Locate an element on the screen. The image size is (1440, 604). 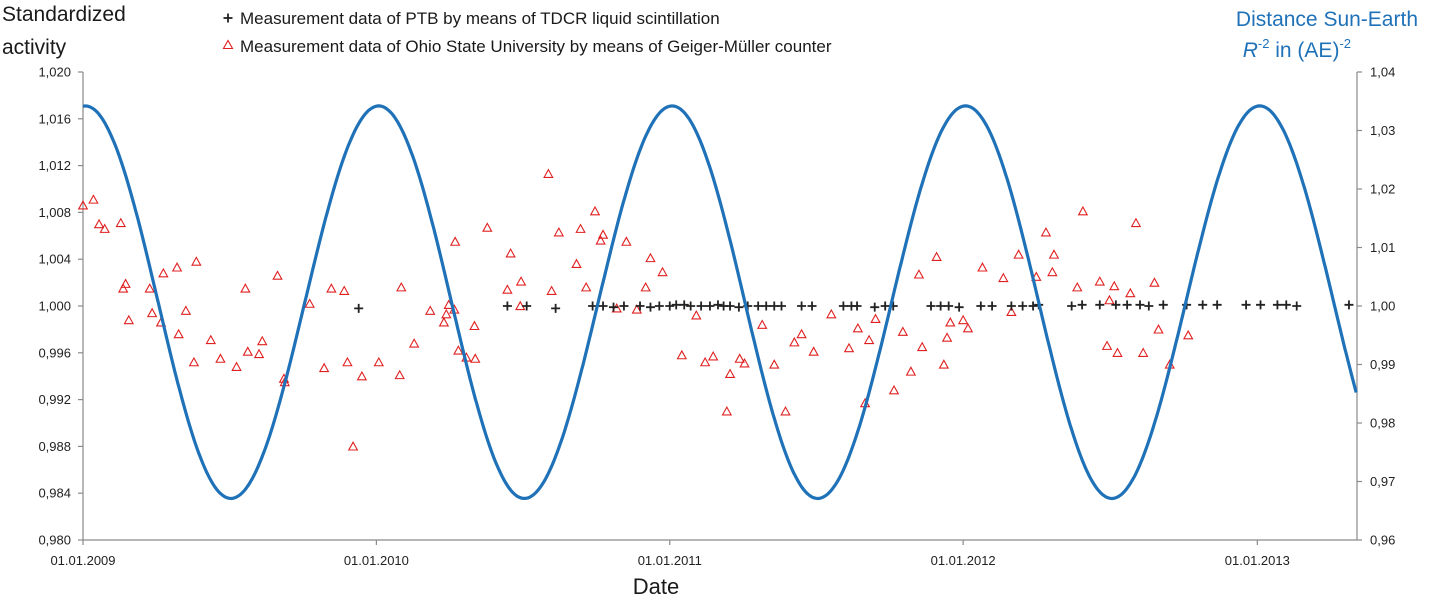
y2-tick-label: 0,99 is located at coordinates (1382, 364).